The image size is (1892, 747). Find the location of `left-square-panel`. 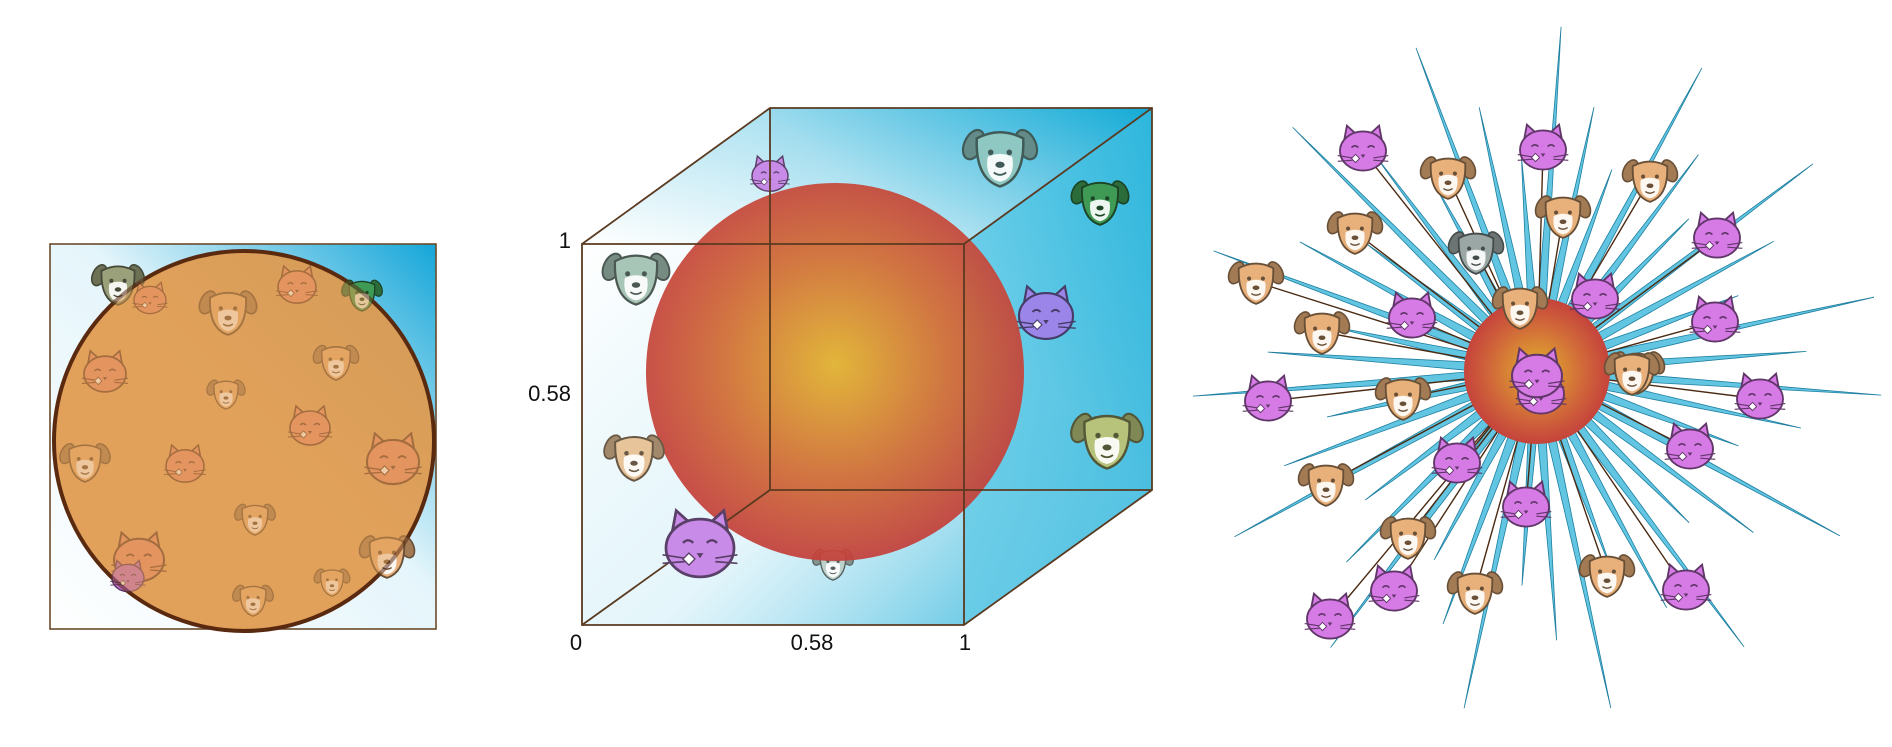

left-square-panel is located at coordinates (243, 438).